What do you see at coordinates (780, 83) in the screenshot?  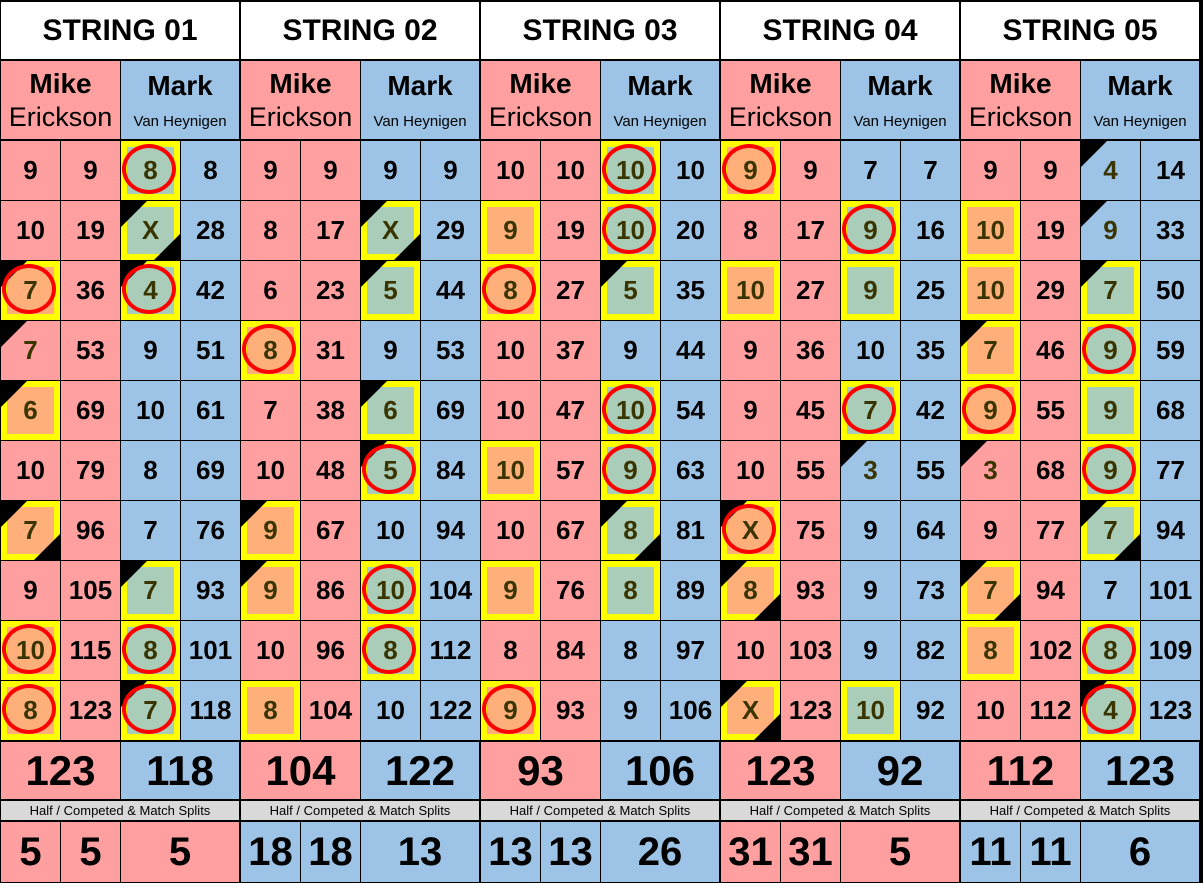 I see `player-first-name: Mike` at bounding box center [780, 83].